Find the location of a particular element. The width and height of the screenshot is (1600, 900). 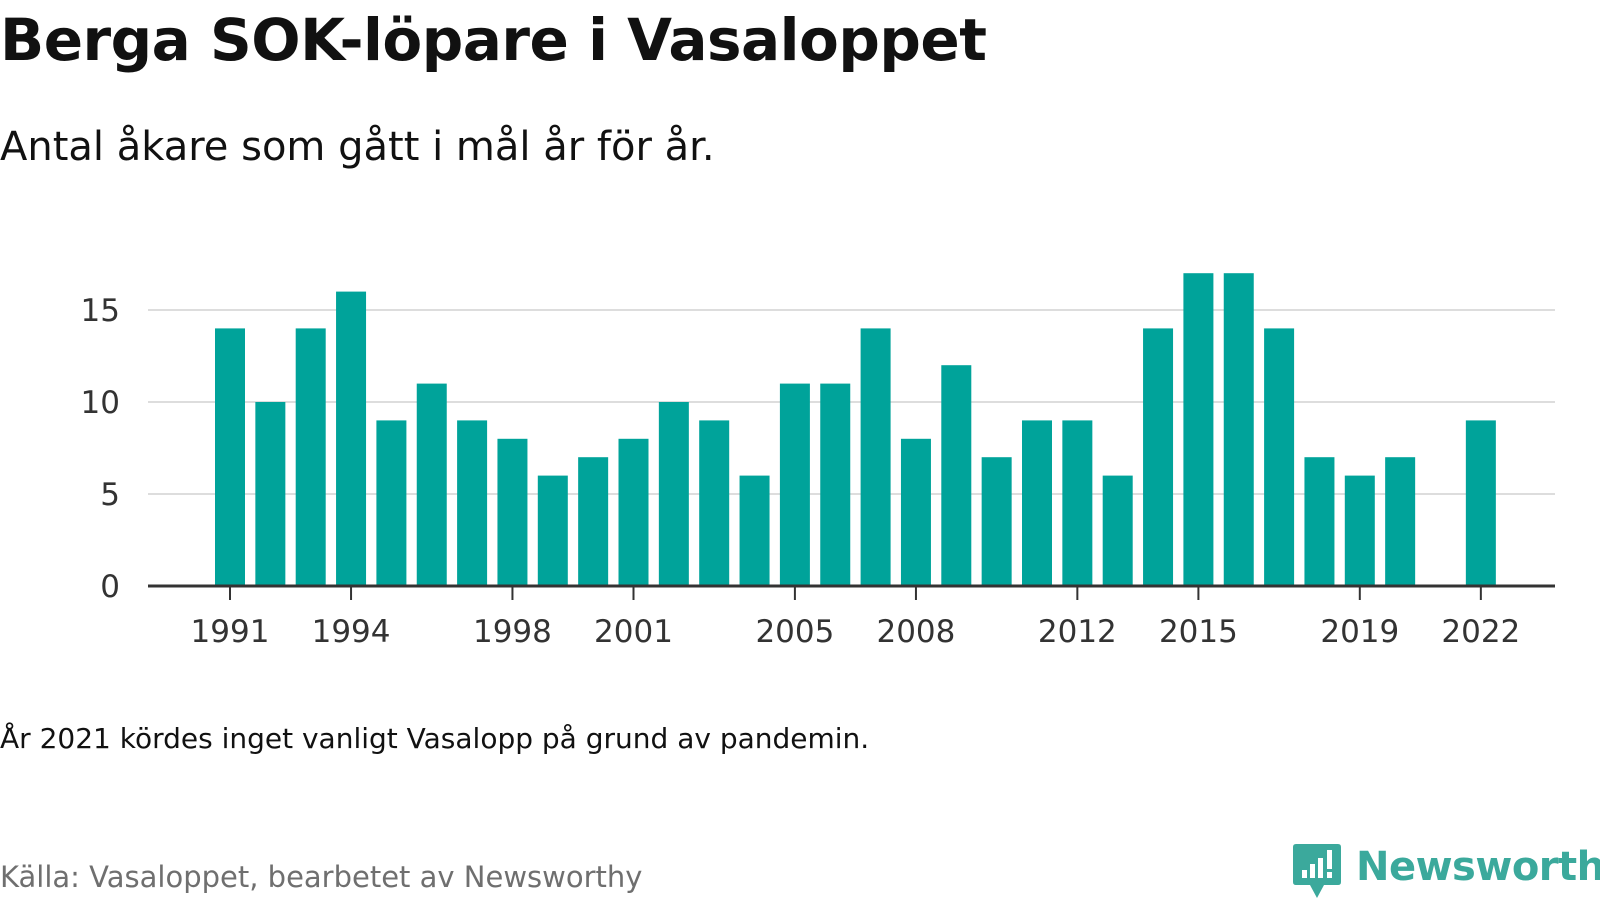

bar-2019 is located at coordinates (1359, 530).